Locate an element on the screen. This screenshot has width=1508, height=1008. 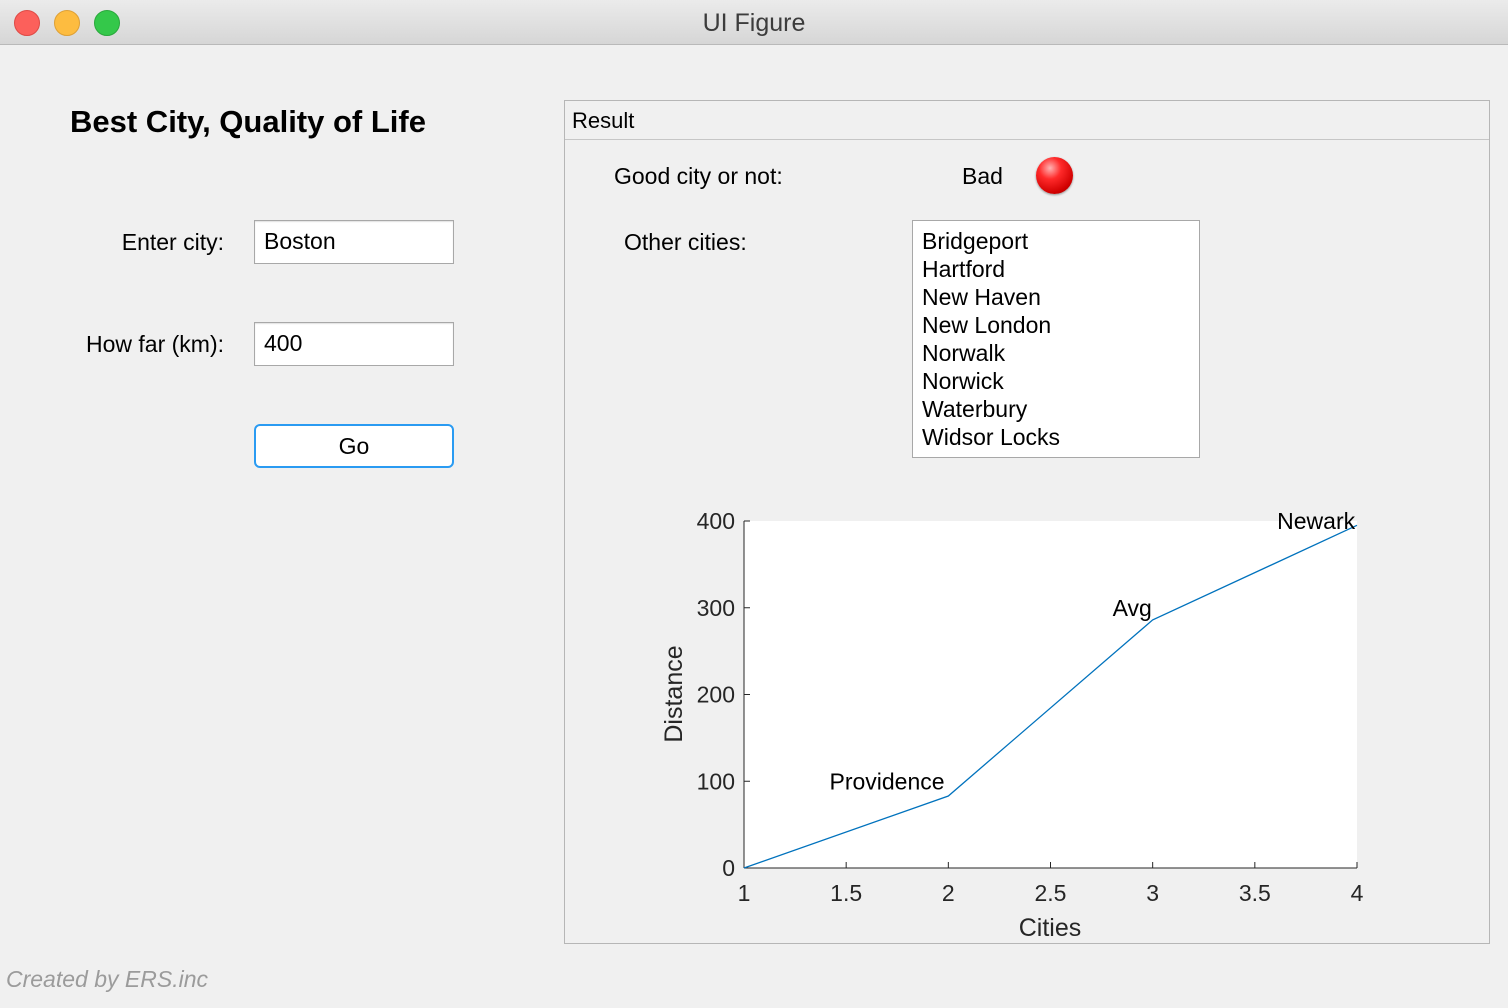
y-tick-label: 0 is located at coordinates (728, 868).